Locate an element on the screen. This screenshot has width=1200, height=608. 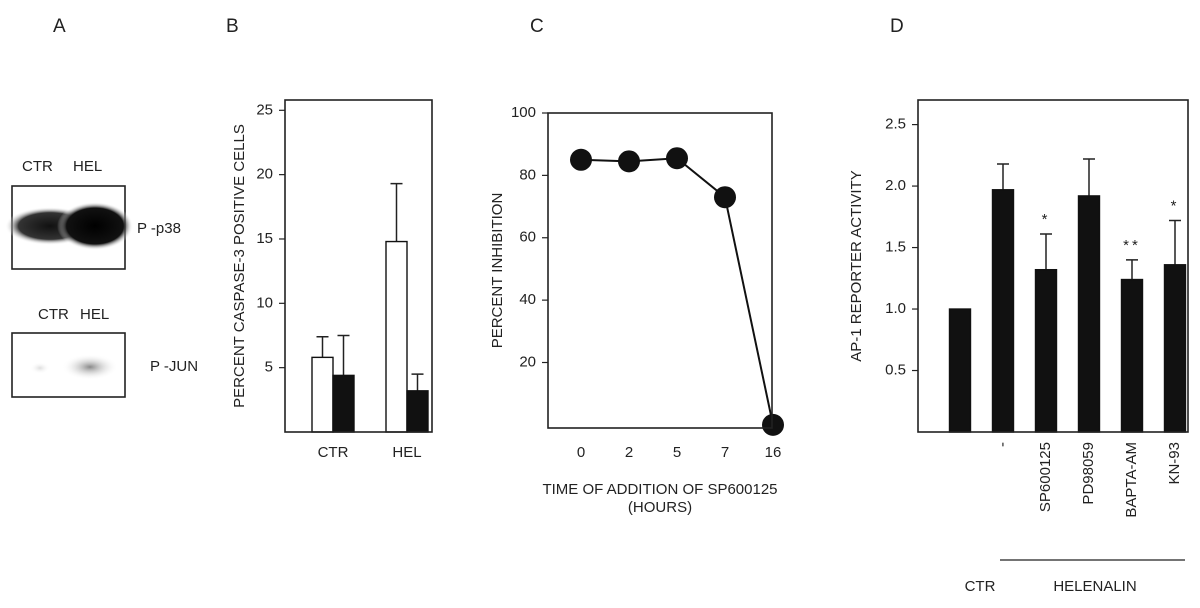
y-tick-label: 10 is located at coordinates (264, 302).